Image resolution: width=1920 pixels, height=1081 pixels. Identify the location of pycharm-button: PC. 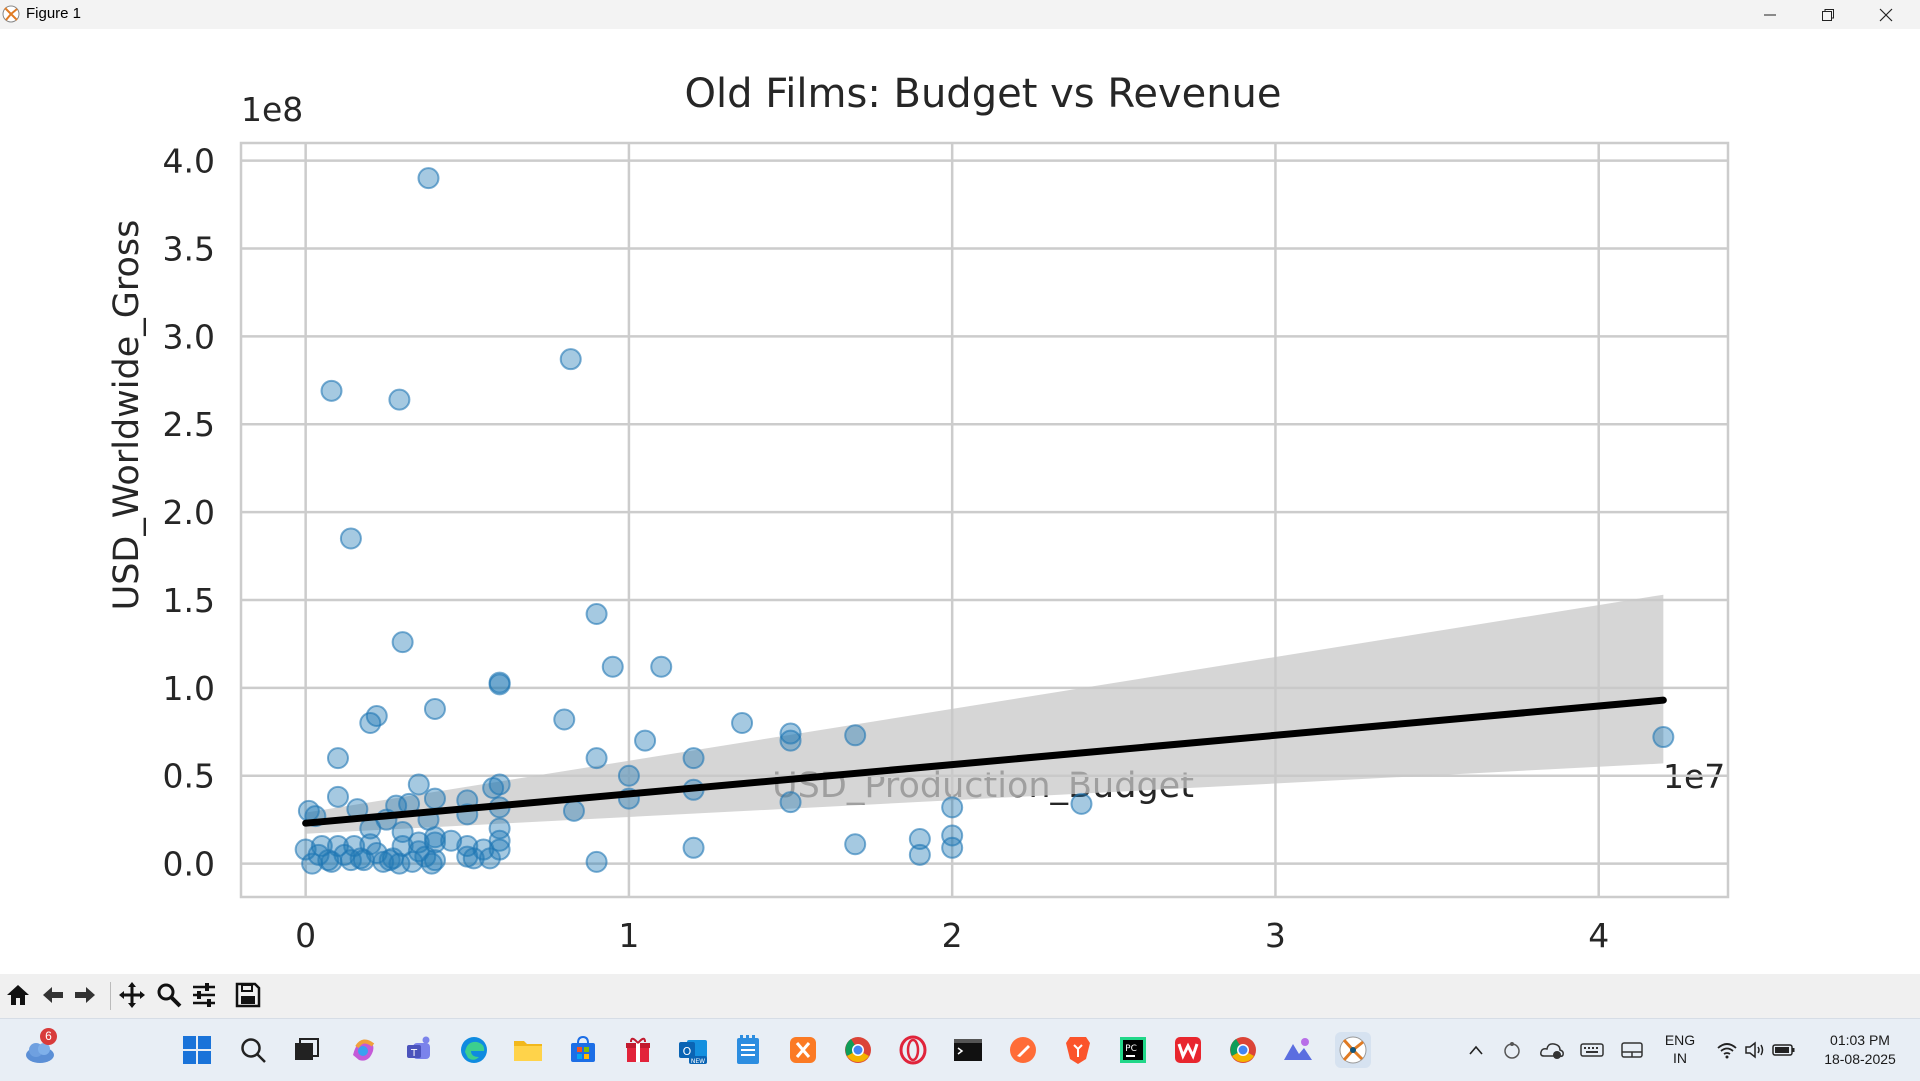
(1133, 1050).